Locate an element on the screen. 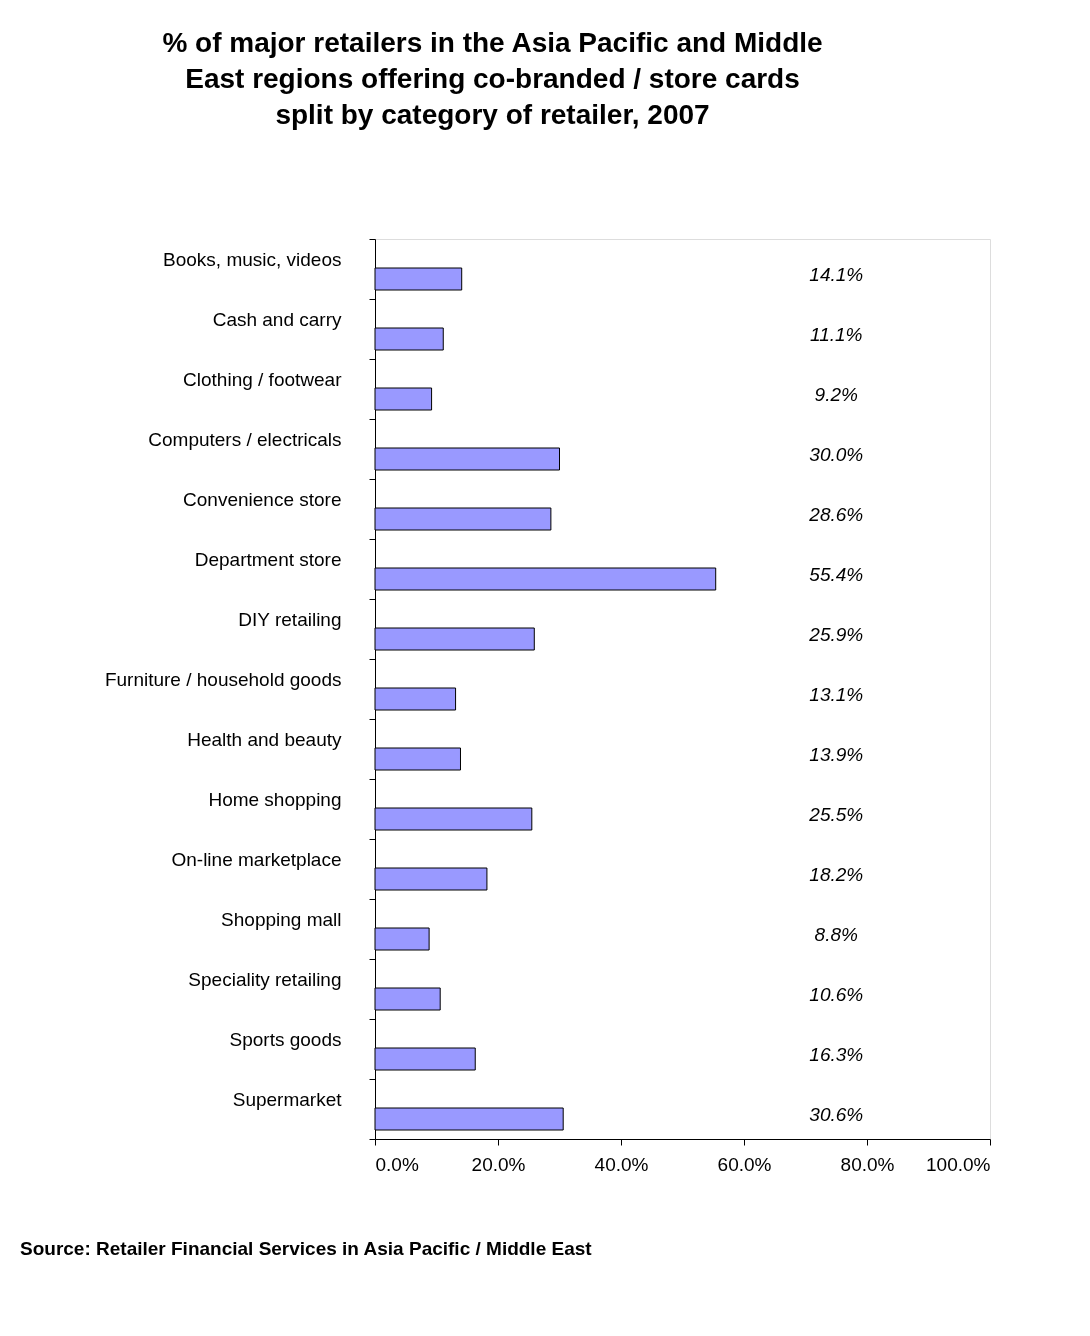 Image resolution: width=1090 pixels, height=1336 pixels. y-tick-label: On-line marketplace is located at coordinates (256, 859).